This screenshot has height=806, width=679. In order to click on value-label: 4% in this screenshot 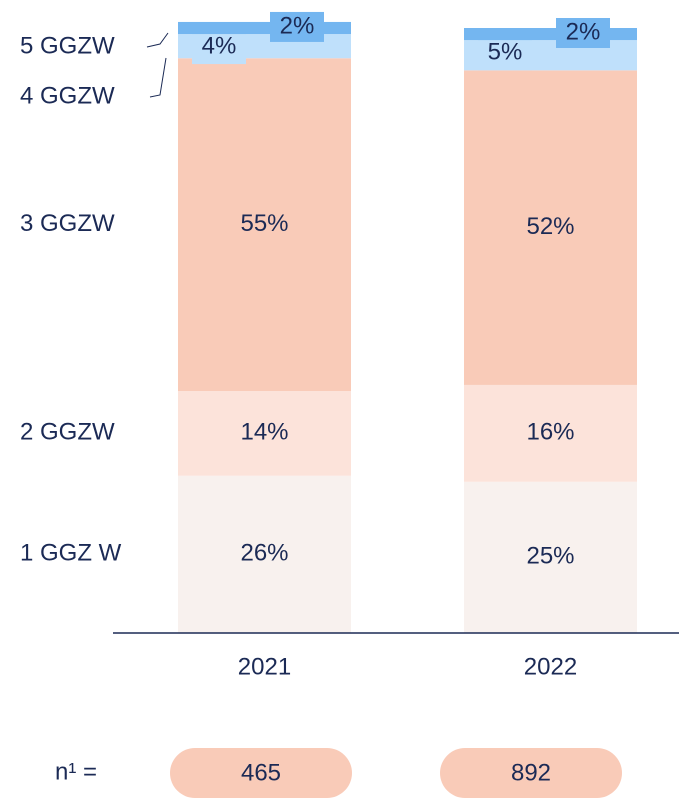, I will do `click(219, 45)`.